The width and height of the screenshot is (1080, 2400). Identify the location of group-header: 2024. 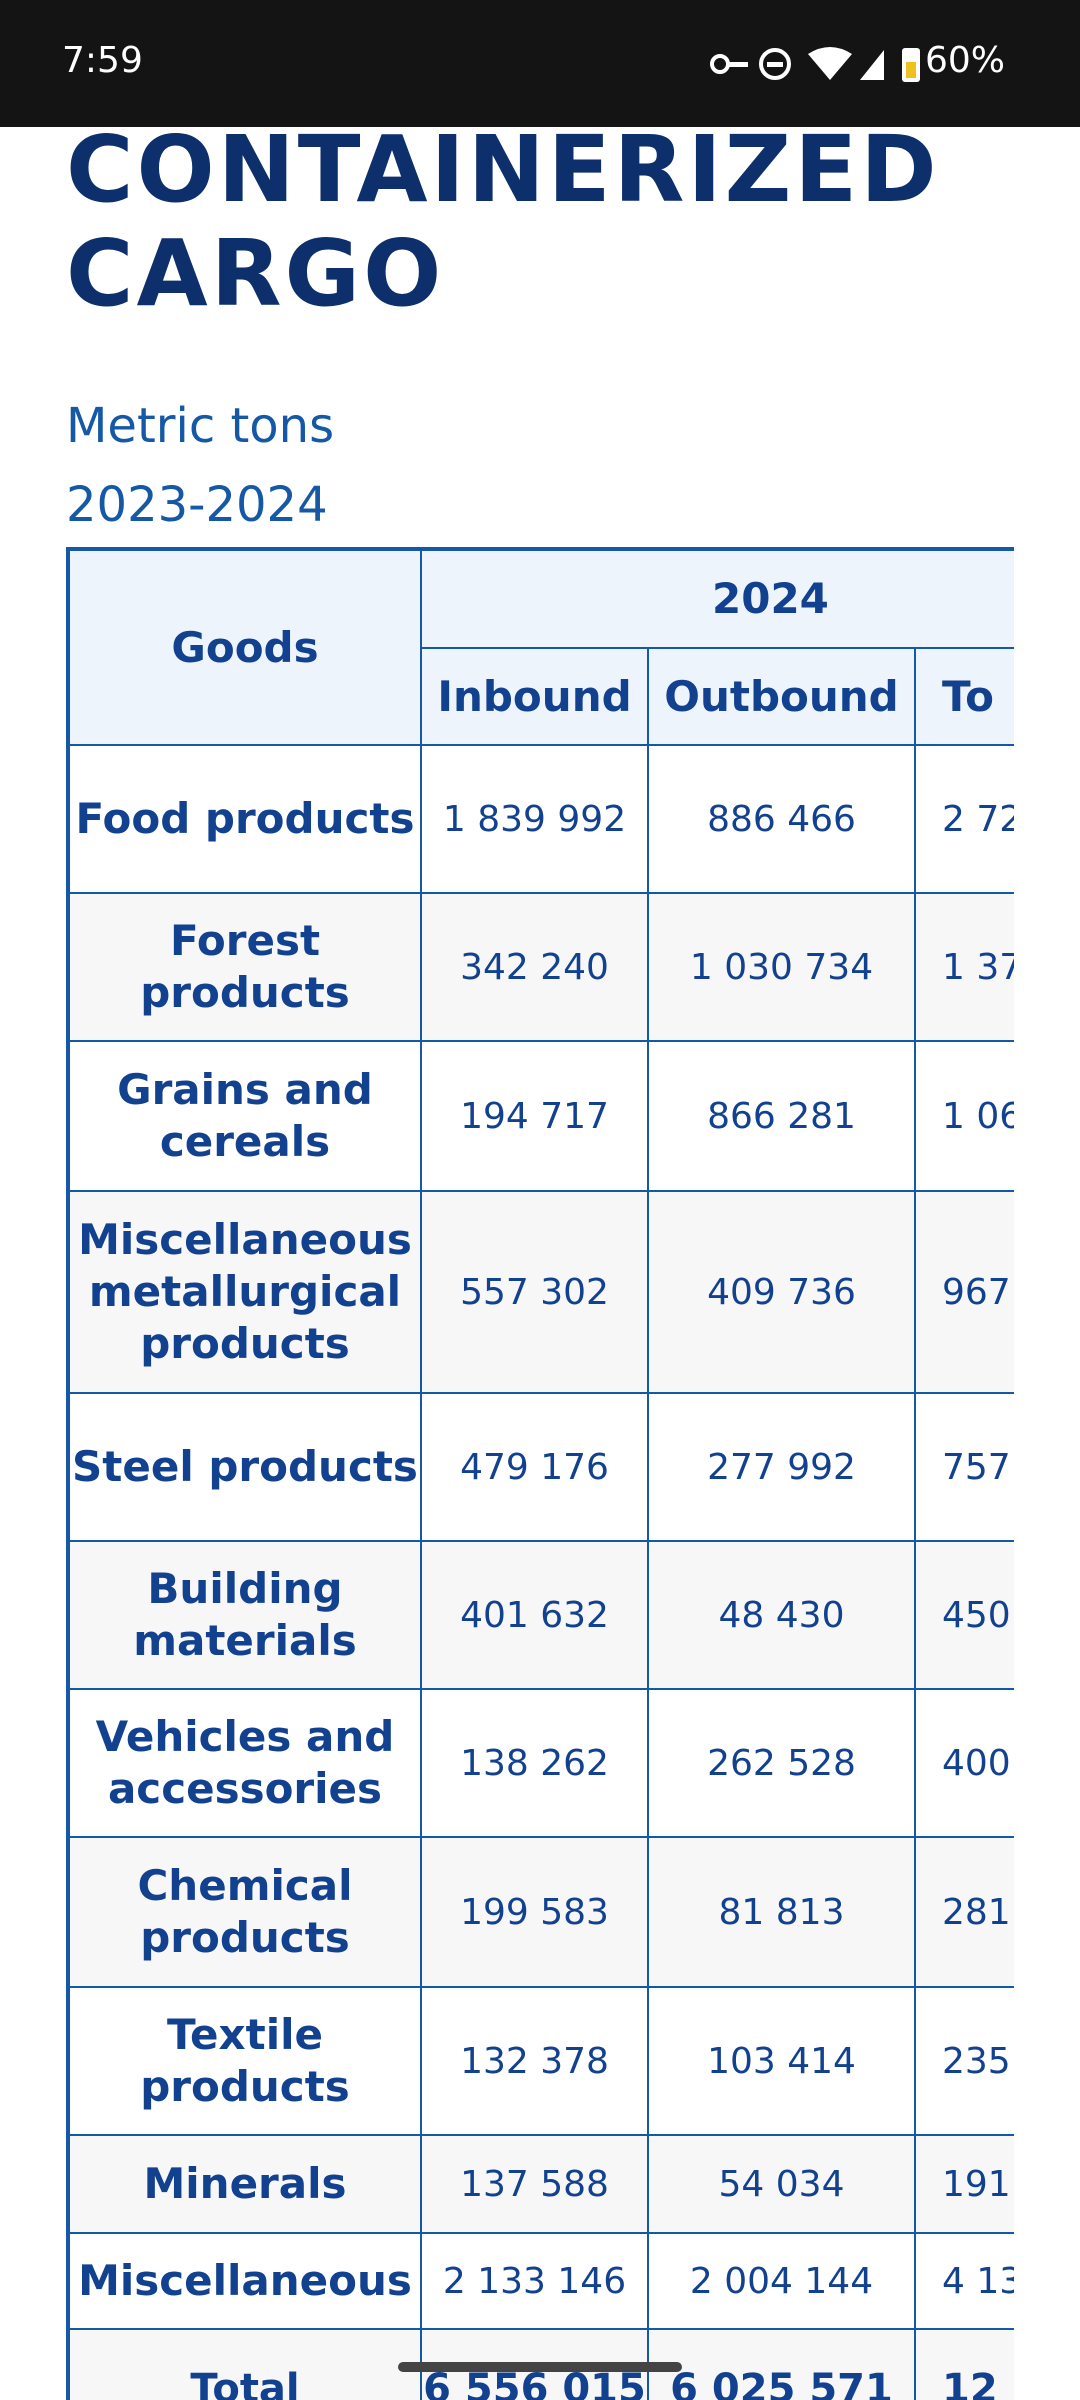
(716, 598).